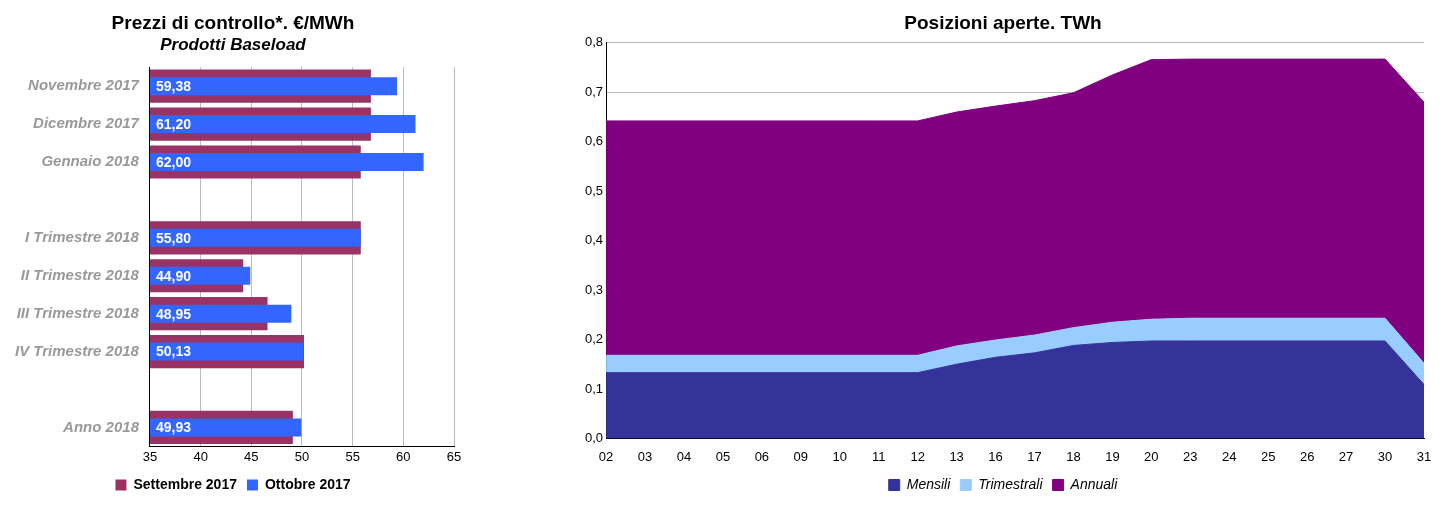  Describe the element at coordinates (762, 456) in the screenshot. I see `x-tick-label: 06` at that location.